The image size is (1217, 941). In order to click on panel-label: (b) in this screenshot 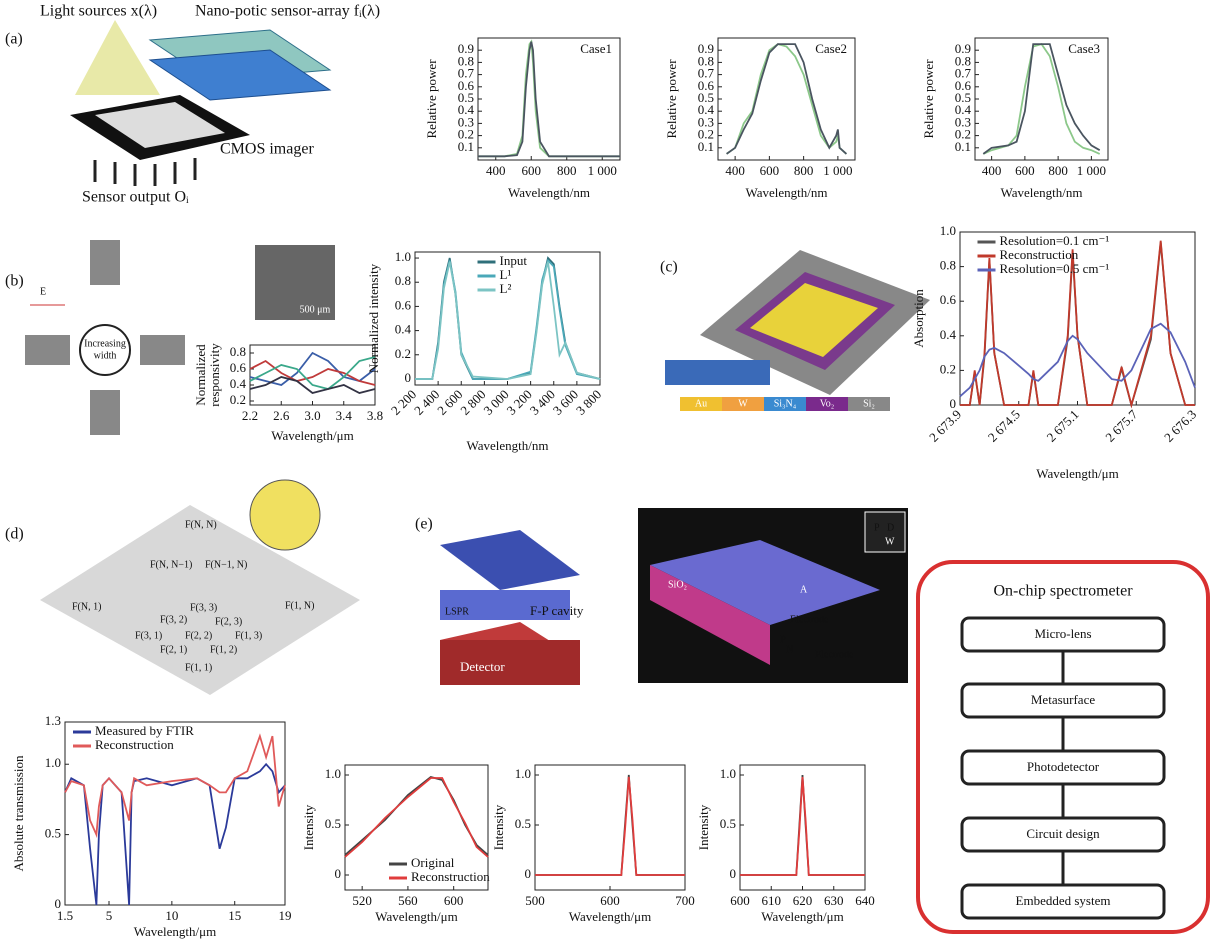, I will do `click(14, 281)`.